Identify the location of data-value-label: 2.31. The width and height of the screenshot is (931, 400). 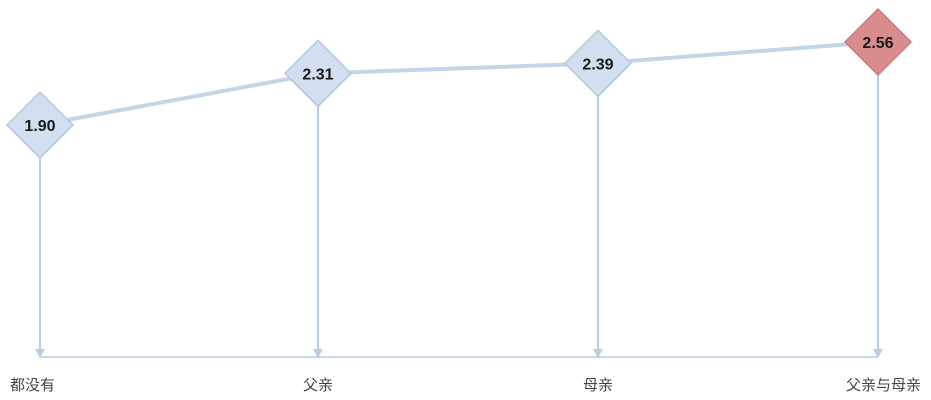
(317, 74).